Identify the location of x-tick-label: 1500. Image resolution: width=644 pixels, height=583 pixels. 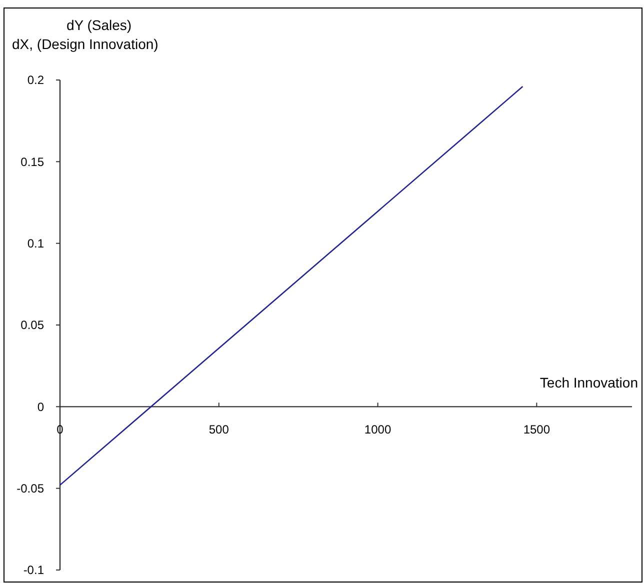
(536, 429).